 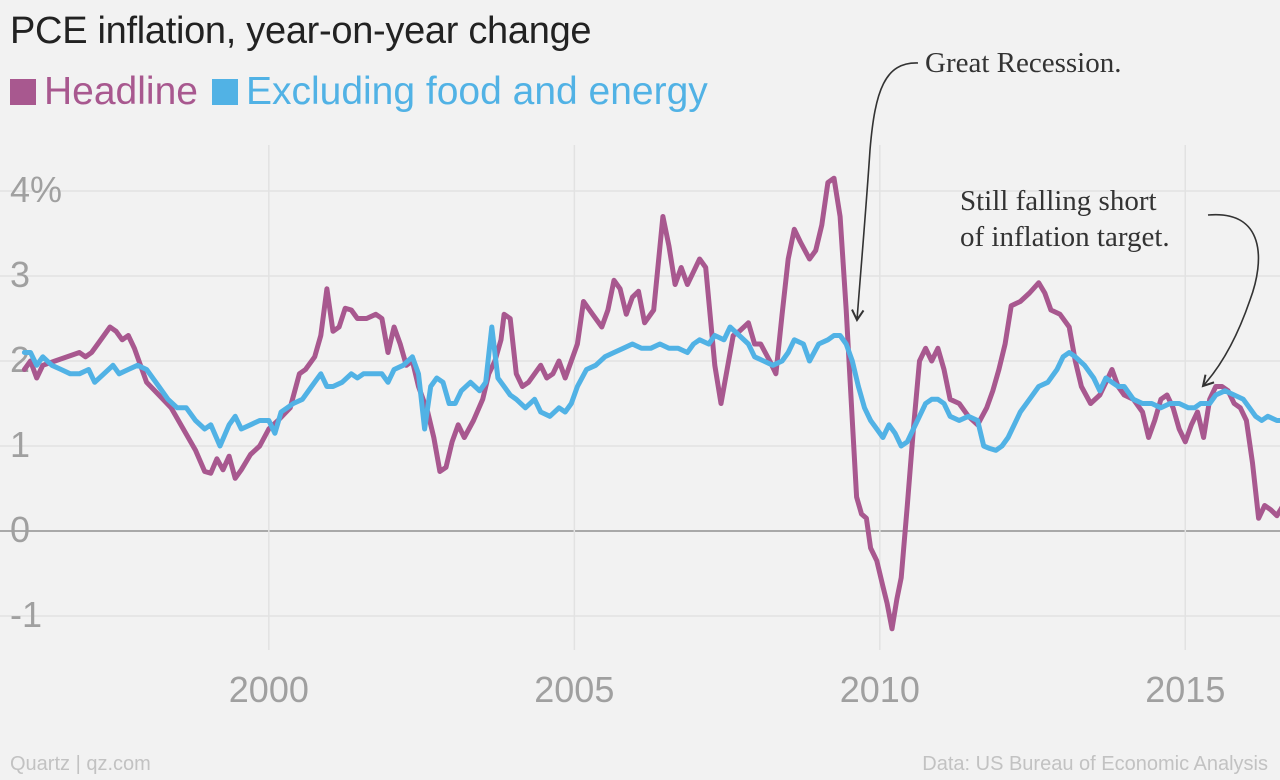 What do you see at coordinates (727, 689) in the screenshot?
I see `x-axis-ticks: 2000 2005 2010 2015` at bounding box center [727, 689].